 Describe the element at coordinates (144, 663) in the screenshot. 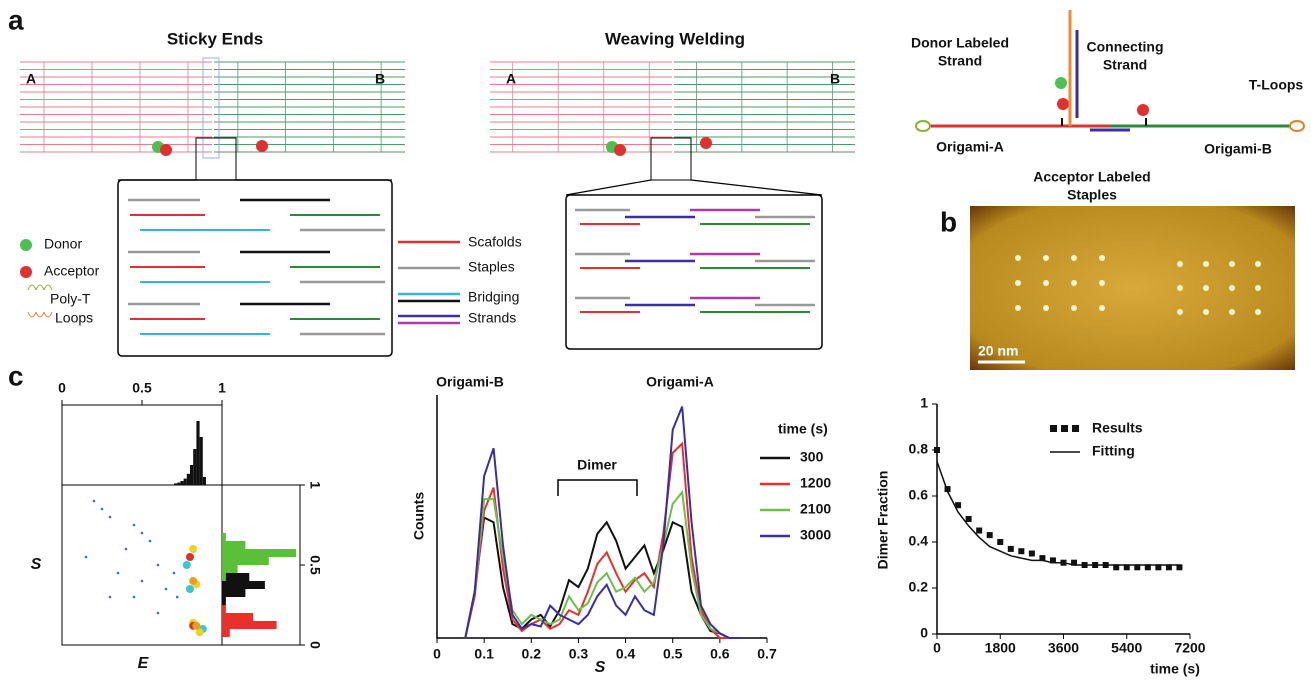

I see `x-axis-label: E` at that location.